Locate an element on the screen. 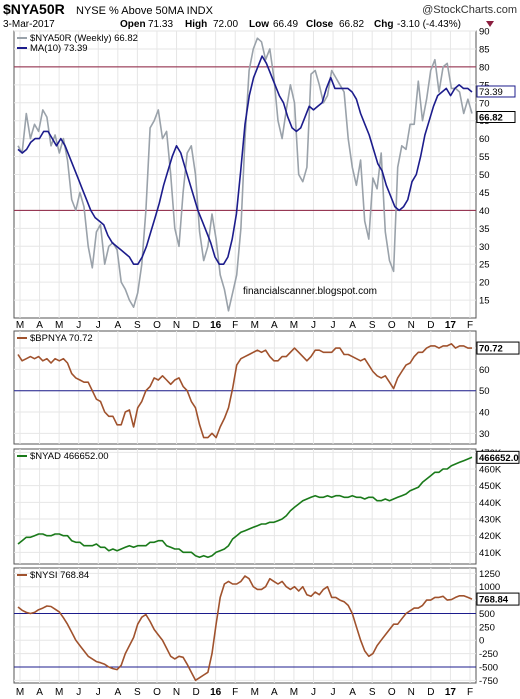  y-tick-label: 500 is located at coordinates (487, 614).